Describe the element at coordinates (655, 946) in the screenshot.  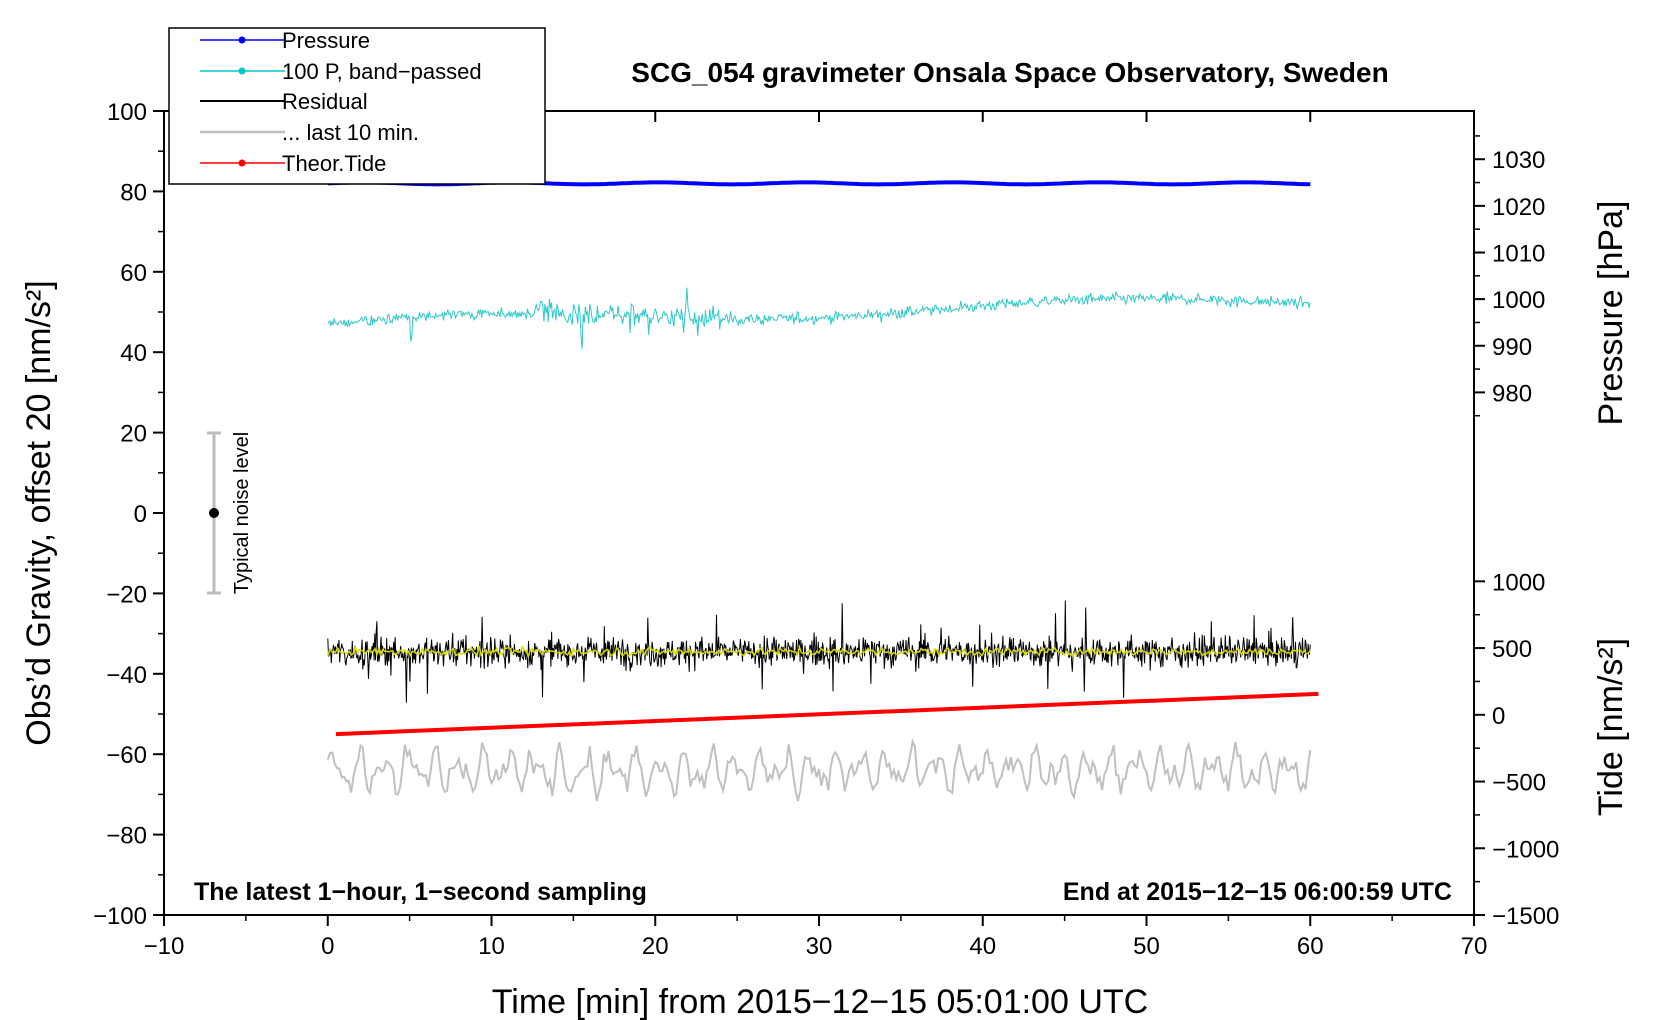
I see `x-tick-label: 20` at that location.